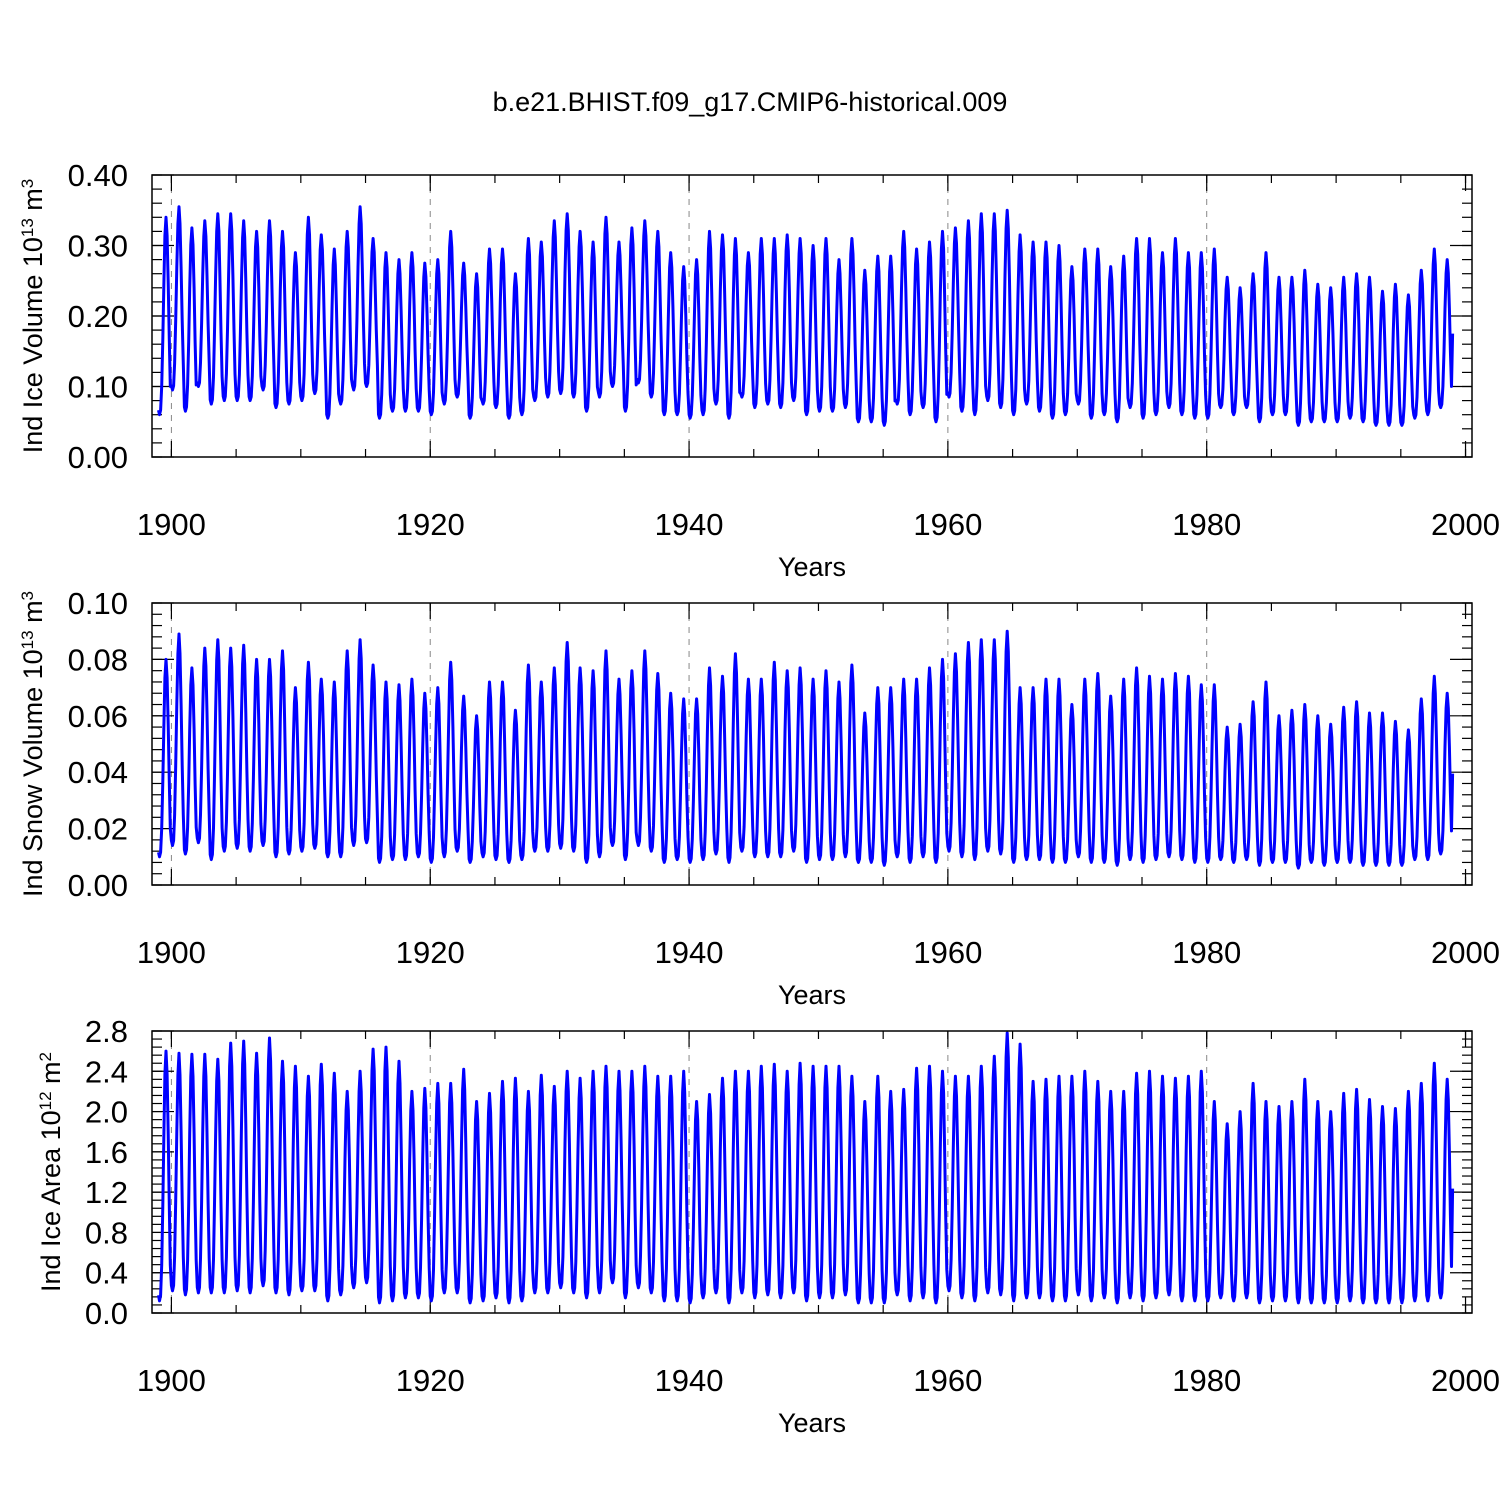 This screenshot has height=1500, width=1500. What do you see at coordinates (106, 1071) in the screenshot?
I see `y-tick-label: 2.4` at bounding box center [106, 1071].